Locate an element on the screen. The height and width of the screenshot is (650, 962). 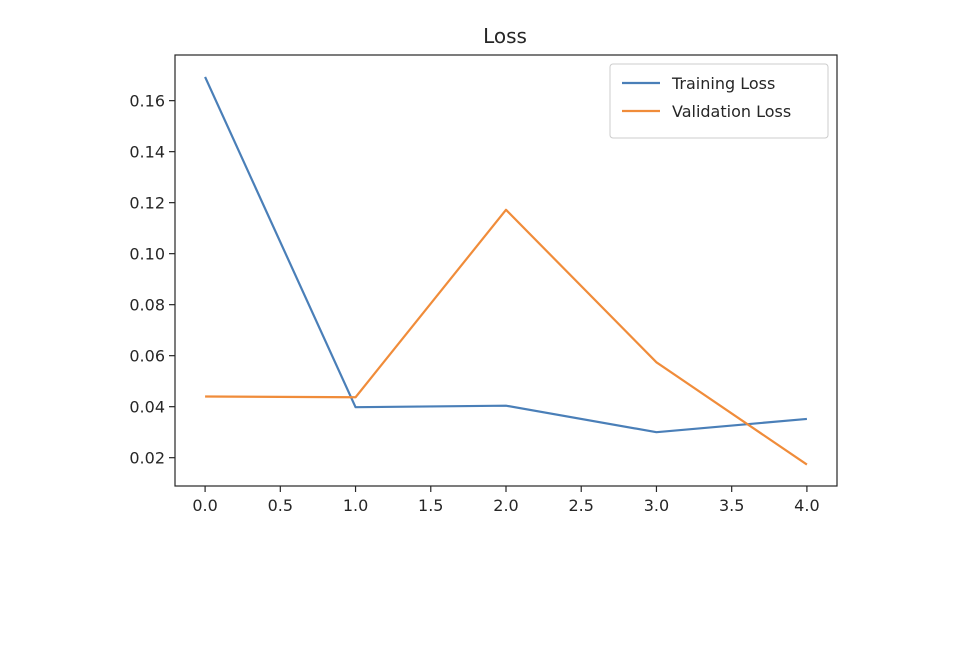
legend-box is located at coordinates (719, 101).